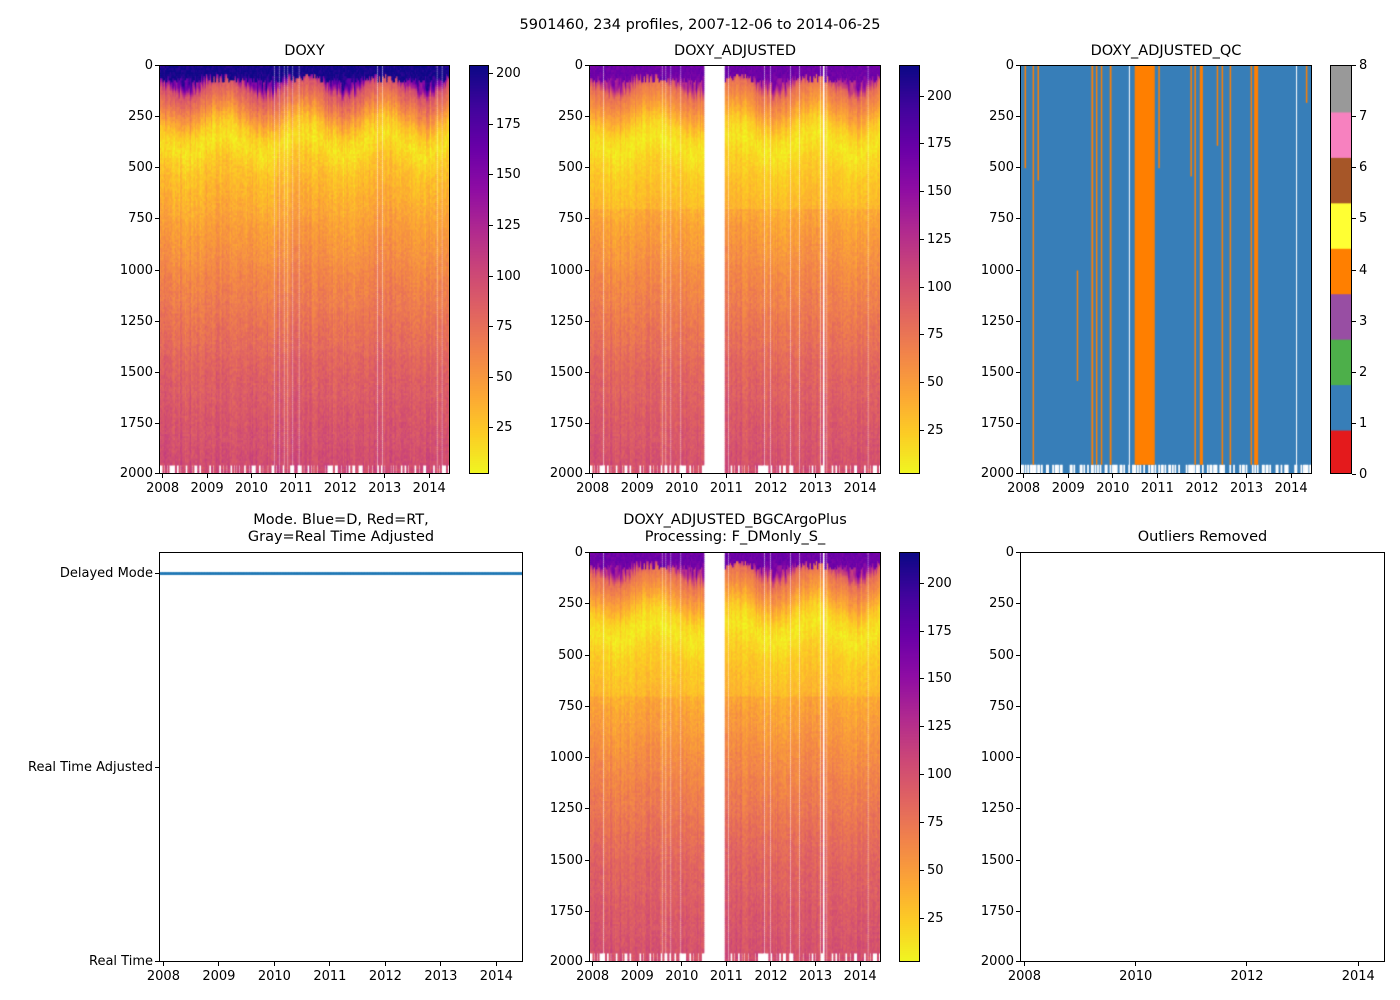 The width and height of the screenshot is (1400, 1000). I want to click on colorbar-tick-label: 75, so click(935, 823).